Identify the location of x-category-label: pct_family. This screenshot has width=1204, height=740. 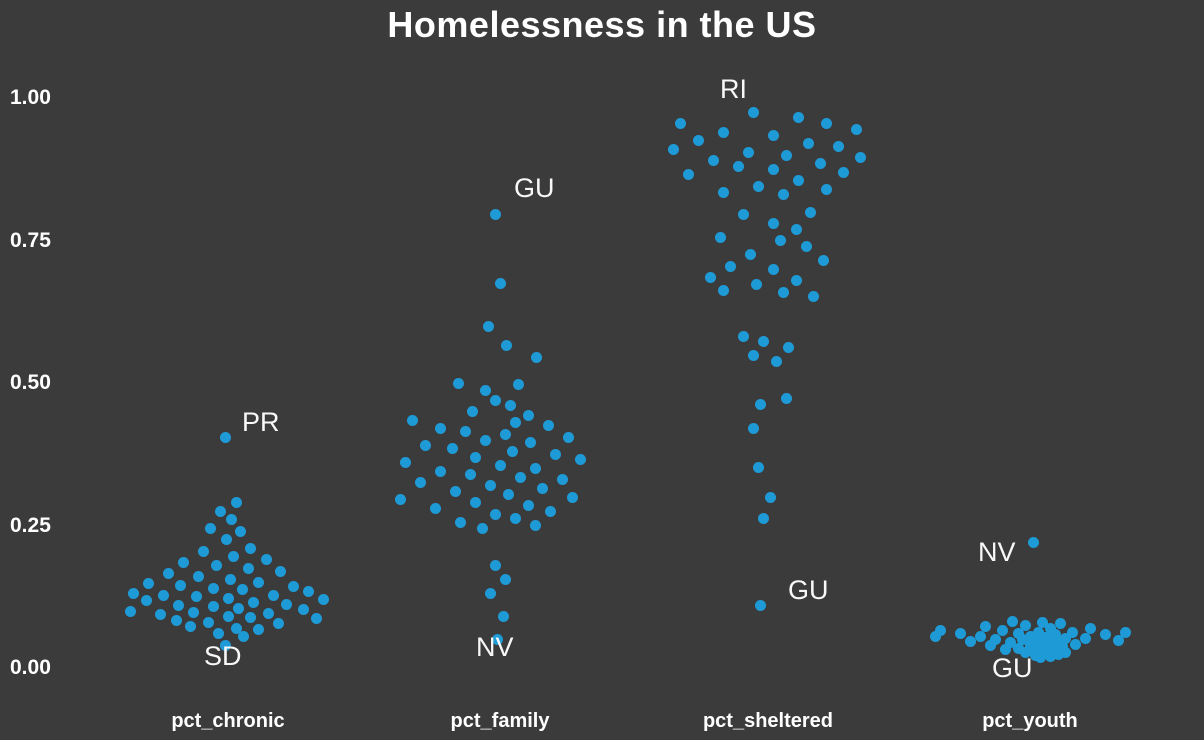
(500, 721).